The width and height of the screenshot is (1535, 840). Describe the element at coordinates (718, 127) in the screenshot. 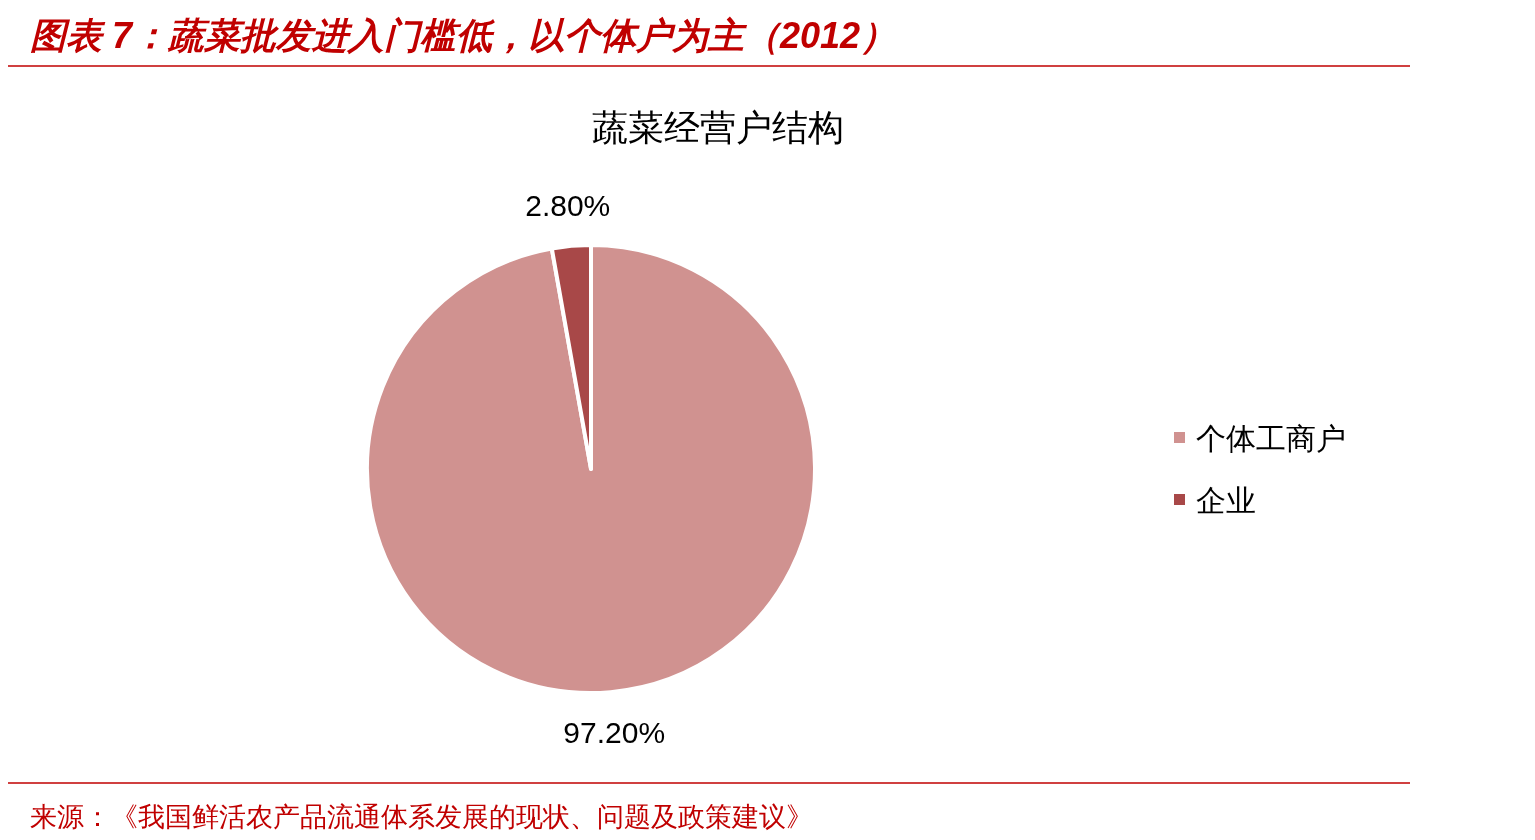

I see `chart-subtitle: 蔬菜经营户结构` at that location.